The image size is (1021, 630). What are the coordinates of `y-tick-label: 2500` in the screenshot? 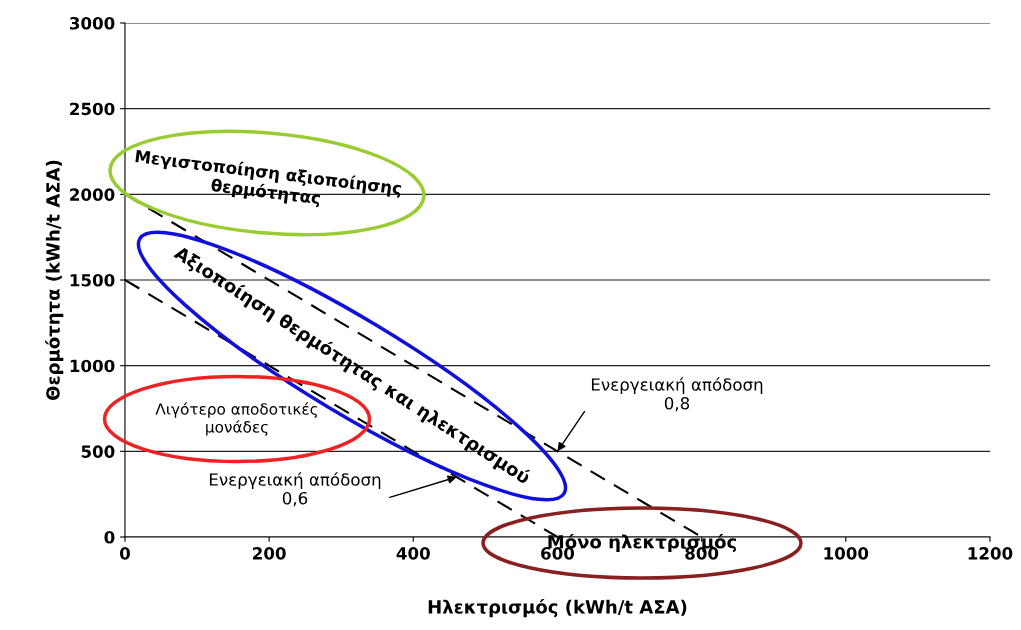 It's located at (92, 109).